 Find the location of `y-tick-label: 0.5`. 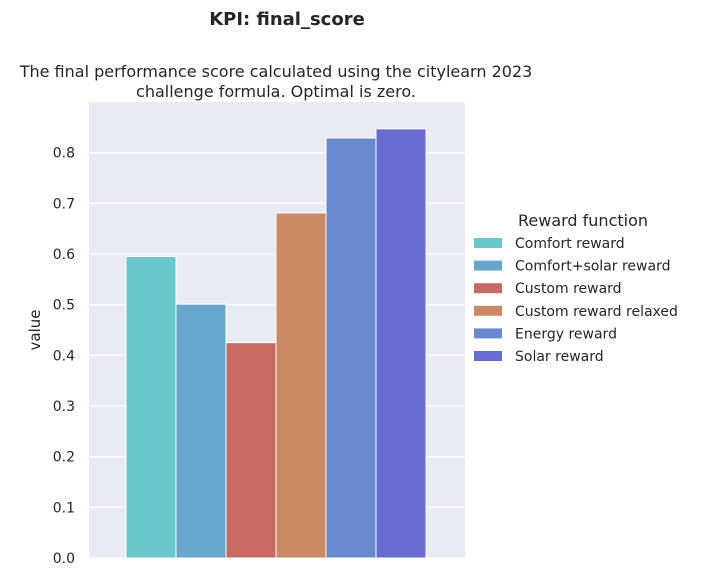

y-tick-label: 0.5 is located at coordinates (64, 306).